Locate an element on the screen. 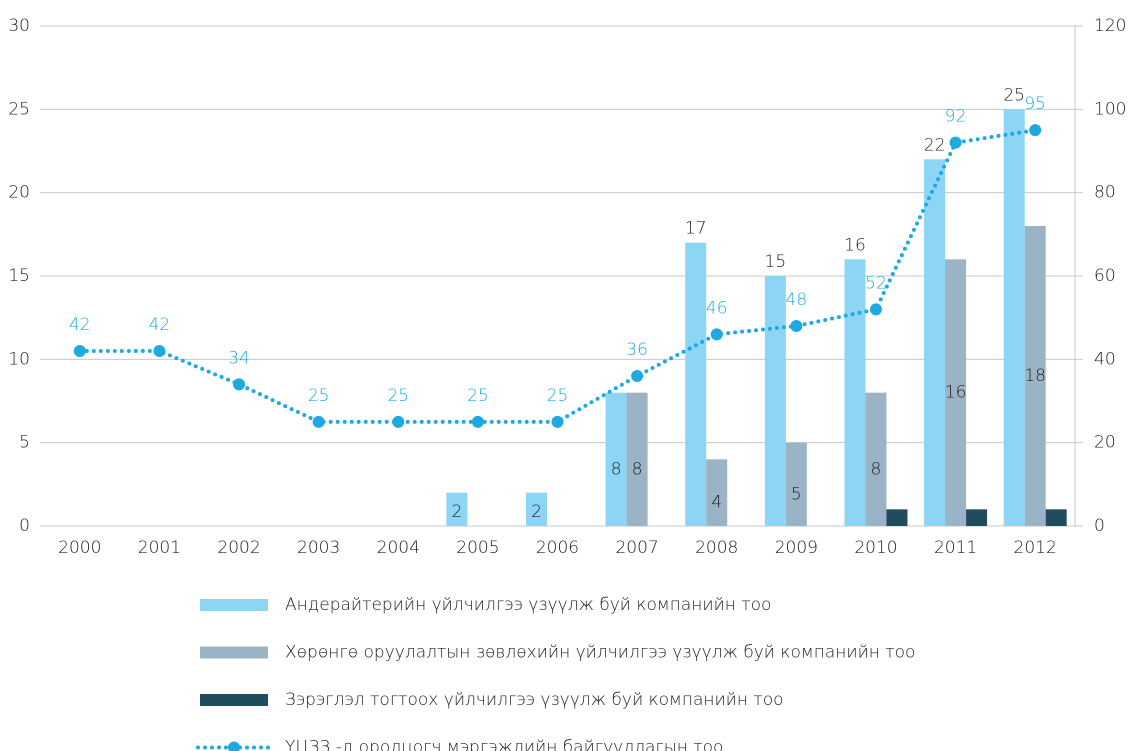 Image resolution: width=1131 pixels, height=751 pixels. line-label: 46 is located at coordinates (717, 308).